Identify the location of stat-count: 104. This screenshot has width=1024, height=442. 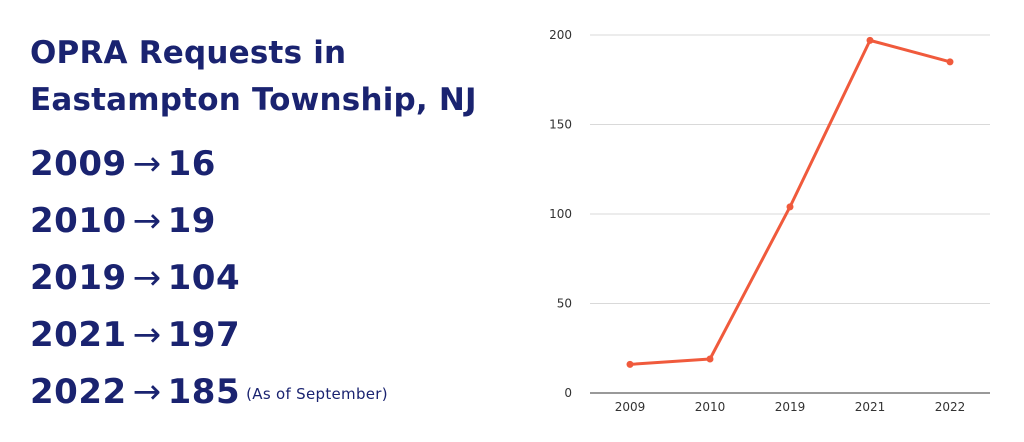
(204, 278).